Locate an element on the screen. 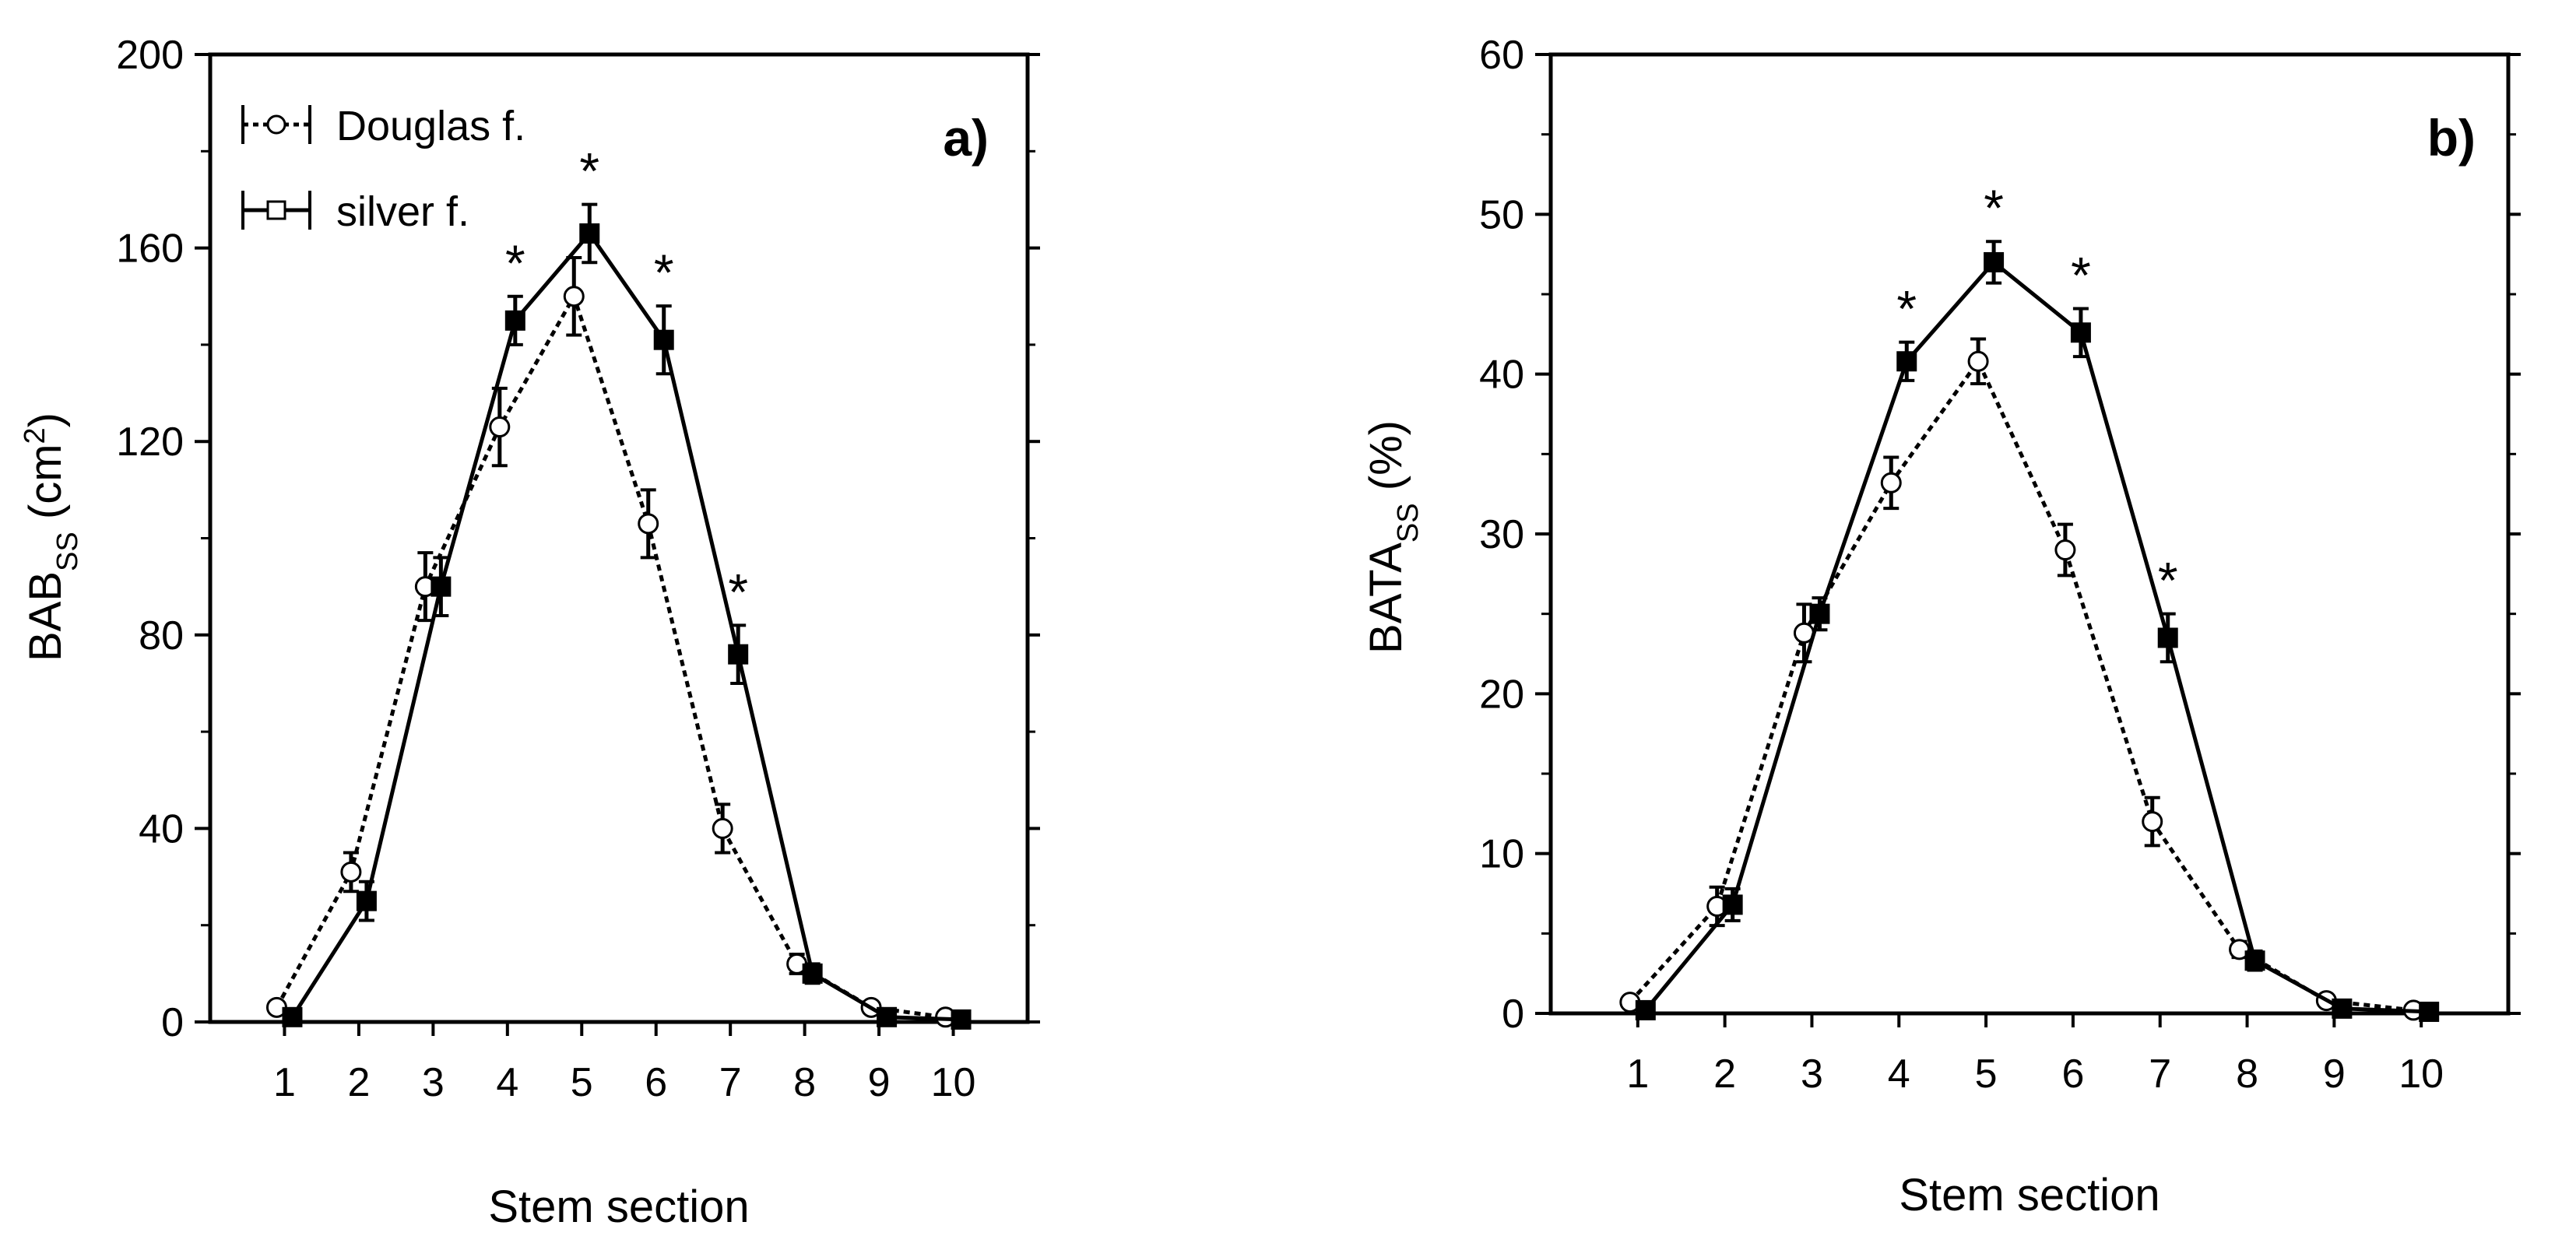 The width and height of the screenshot is (2576, 1243). panel-b-y-axis-title: BATASS (%) is located at coordinates (1393, 537).